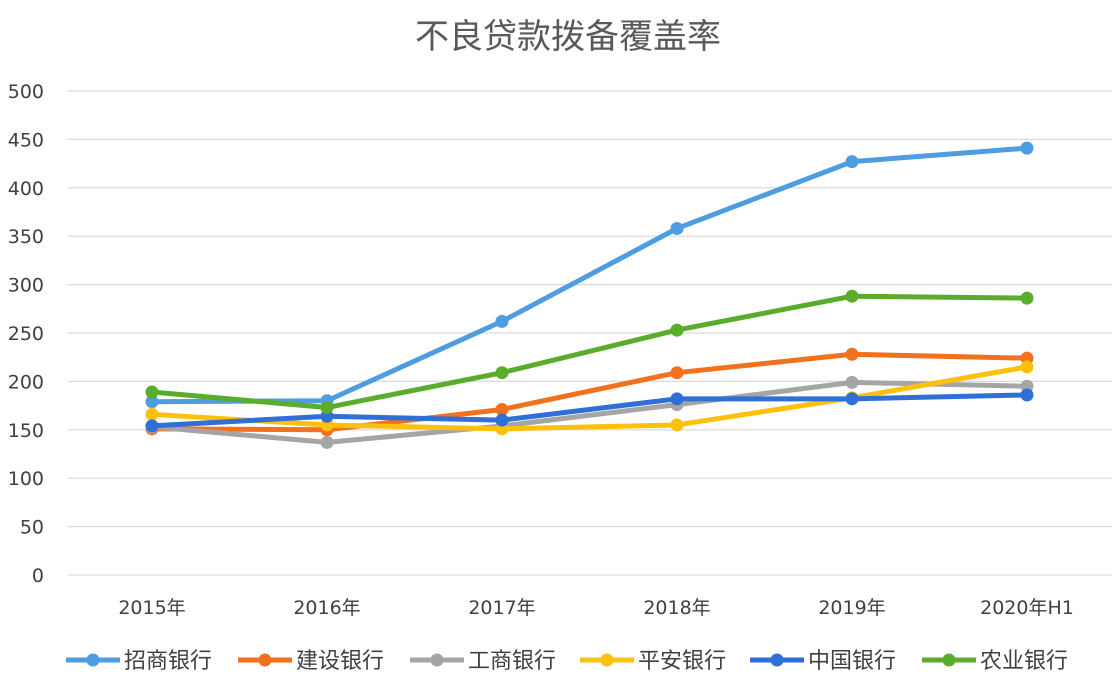 This screenshot has height=684, width=1120. Describe the element at coordinates (26, 189) in the screenshot. I see `y-tick-label: 400` at that location.